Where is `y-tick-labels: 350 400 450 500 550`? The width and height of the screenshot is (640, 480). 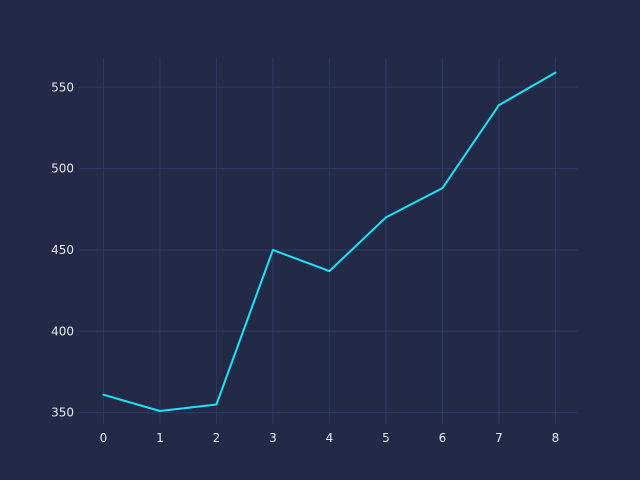
y-tick-labels: 350 400 450 500 550 is located at coordinates (62, 249).